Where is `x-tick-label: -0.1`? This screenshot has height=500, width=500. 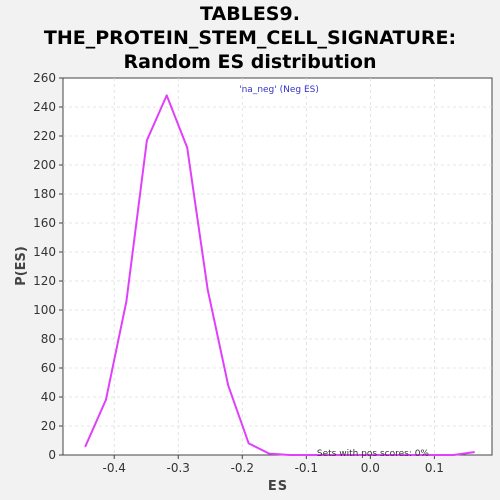 x-tick-label: -0.1 is located at coordinates (306, 468).